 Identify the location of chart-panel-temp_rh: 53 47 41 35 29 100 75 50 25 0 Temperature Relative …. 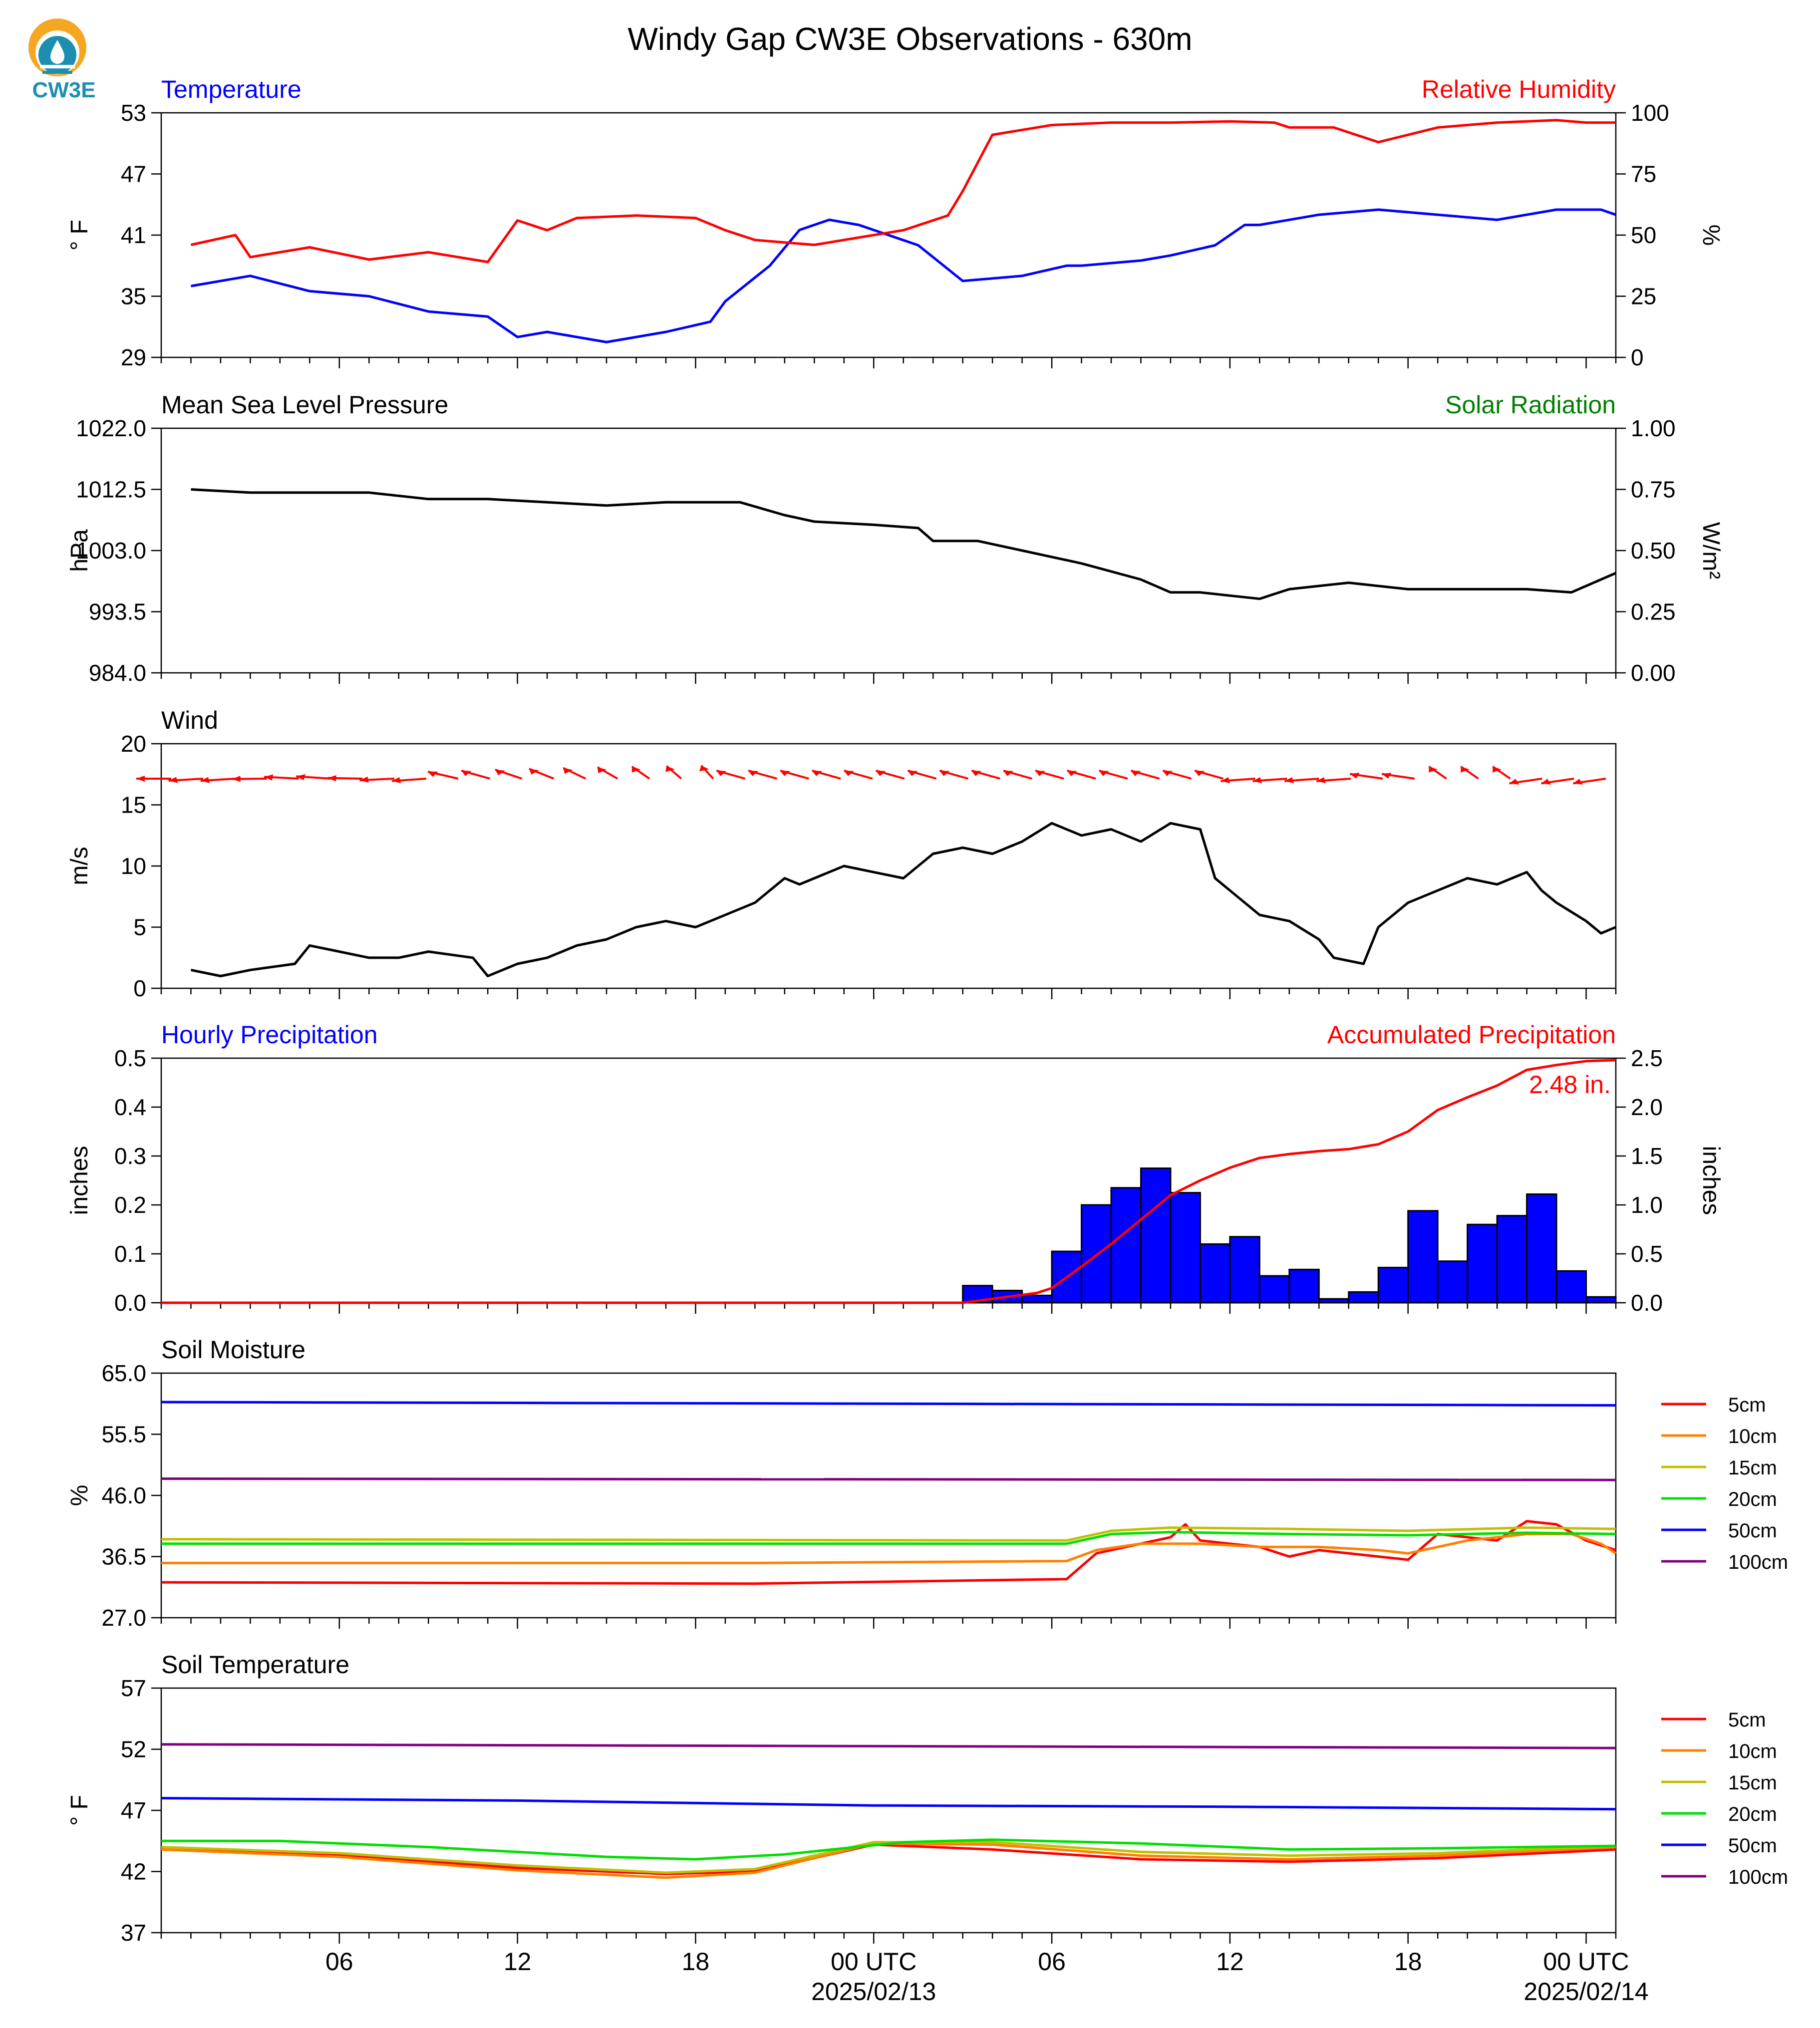
(895, 222).